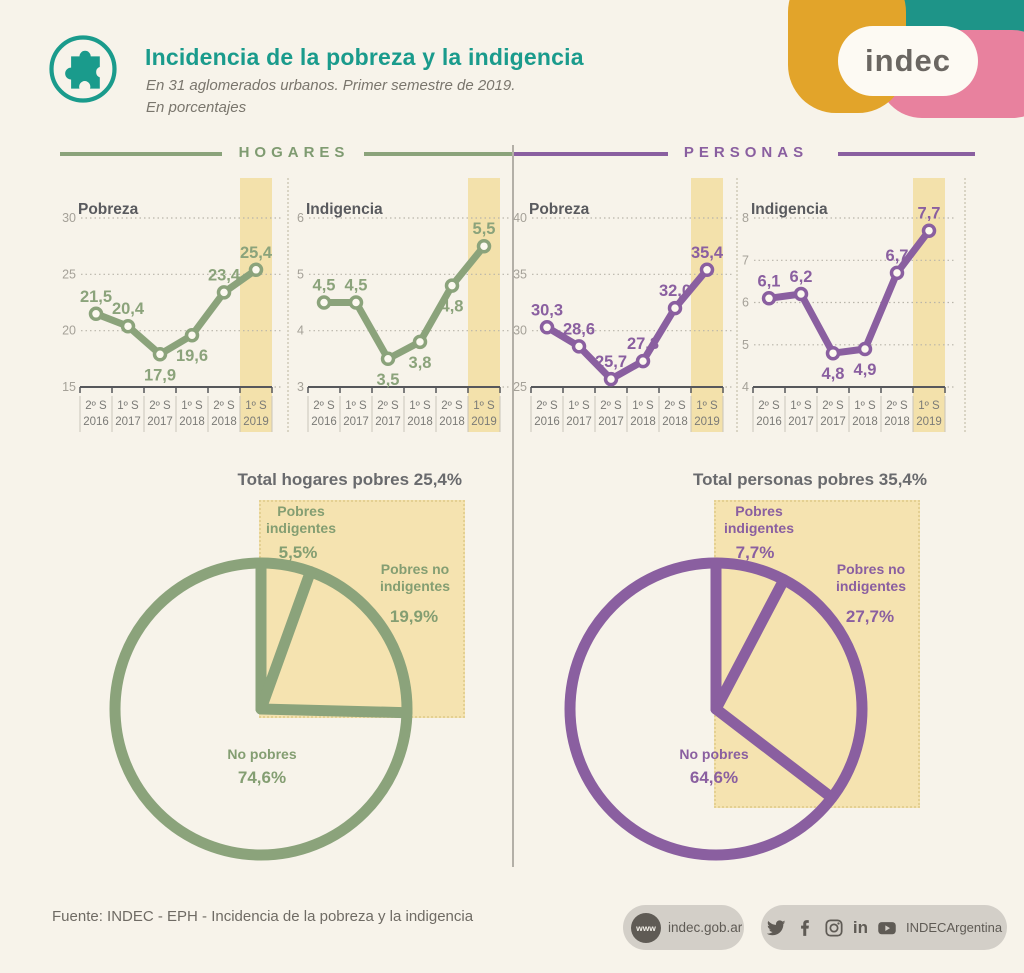 This screenshot has height=973, width=1024. I want to click on svg-text: 5,5, so click(484, 229).